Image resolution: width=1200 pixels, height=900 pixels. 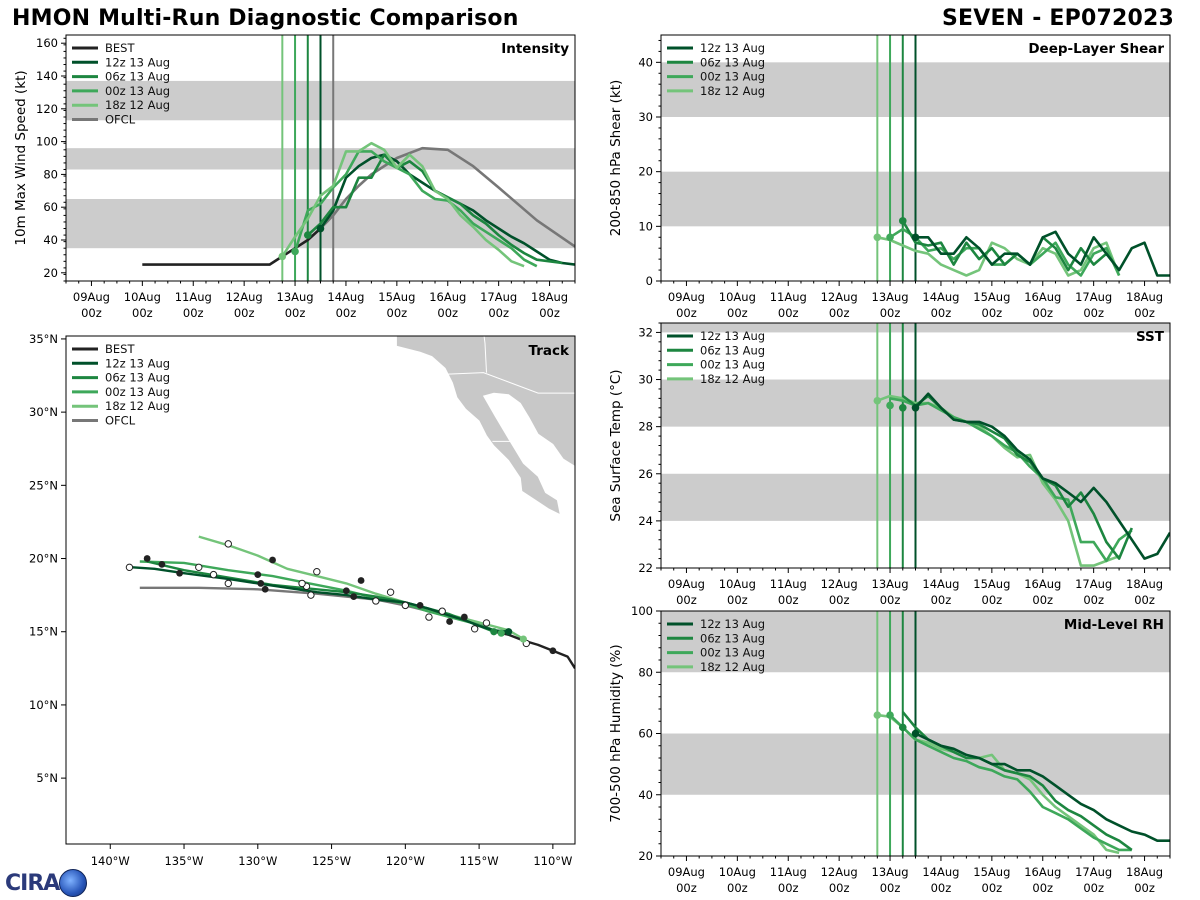 I want to click on y-tick-label: 100, so click(x=47, y=142).